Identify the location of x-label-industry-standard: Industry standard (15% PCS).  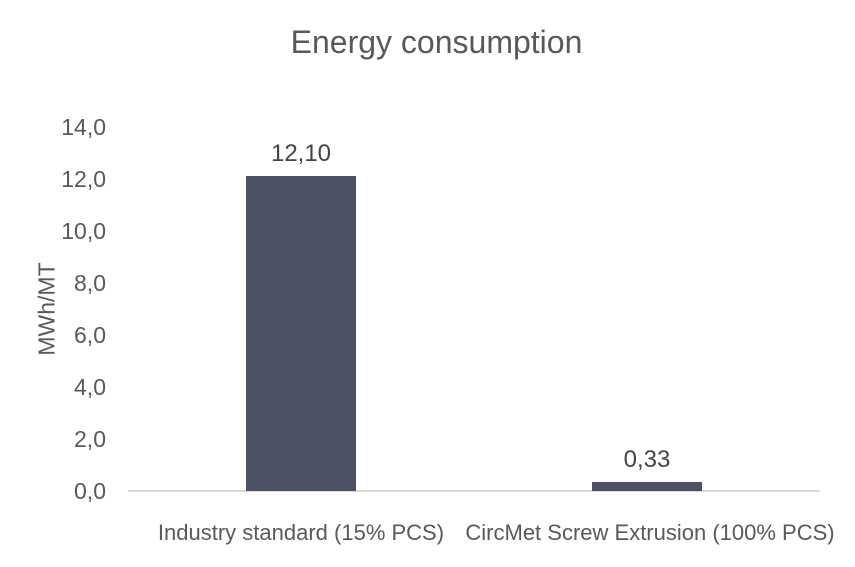
(301, 532).